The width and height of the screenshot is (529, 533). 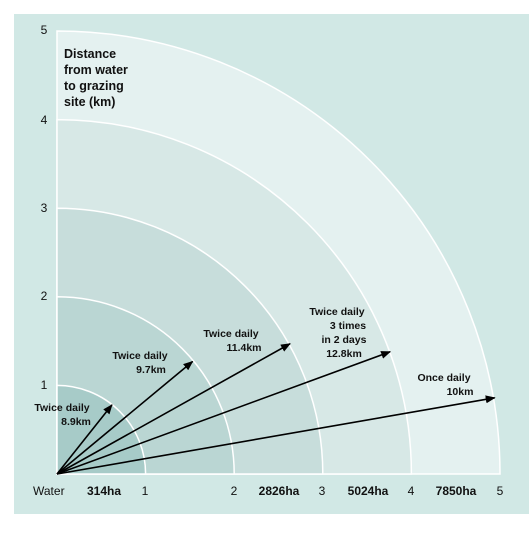 What do you see at coordinates (44, 385) in the screenshot?
I see `y-tick-1: 1` at bounding box center [44, 385].